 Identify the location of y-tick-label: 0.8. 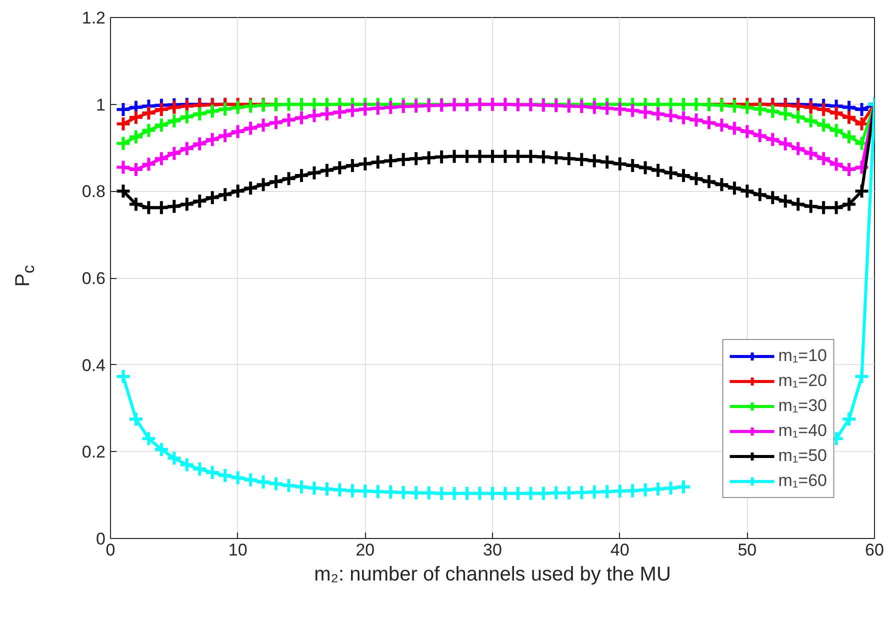
(94, 192).